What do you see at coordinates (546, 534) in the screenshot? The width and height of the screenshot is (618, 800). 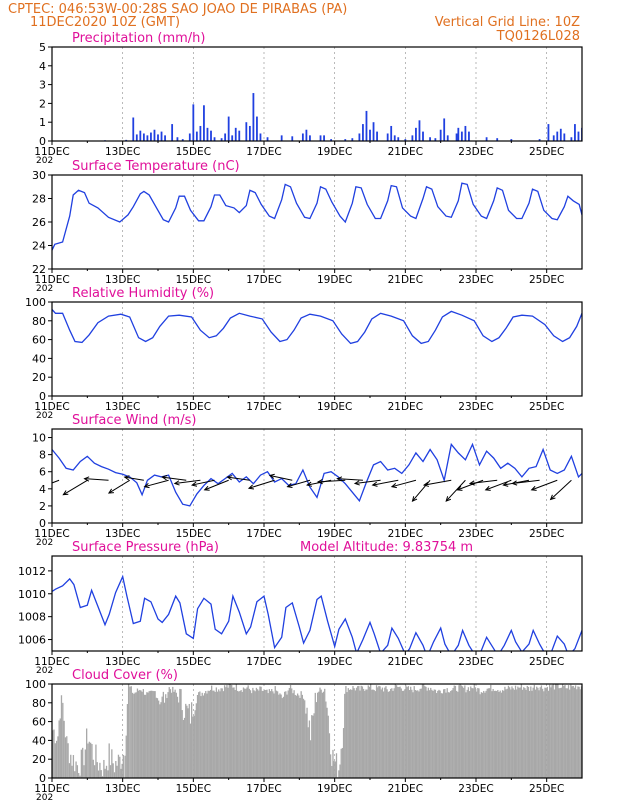 I see `x-tick-label: 25DEC` at bounding box center [546, 534].